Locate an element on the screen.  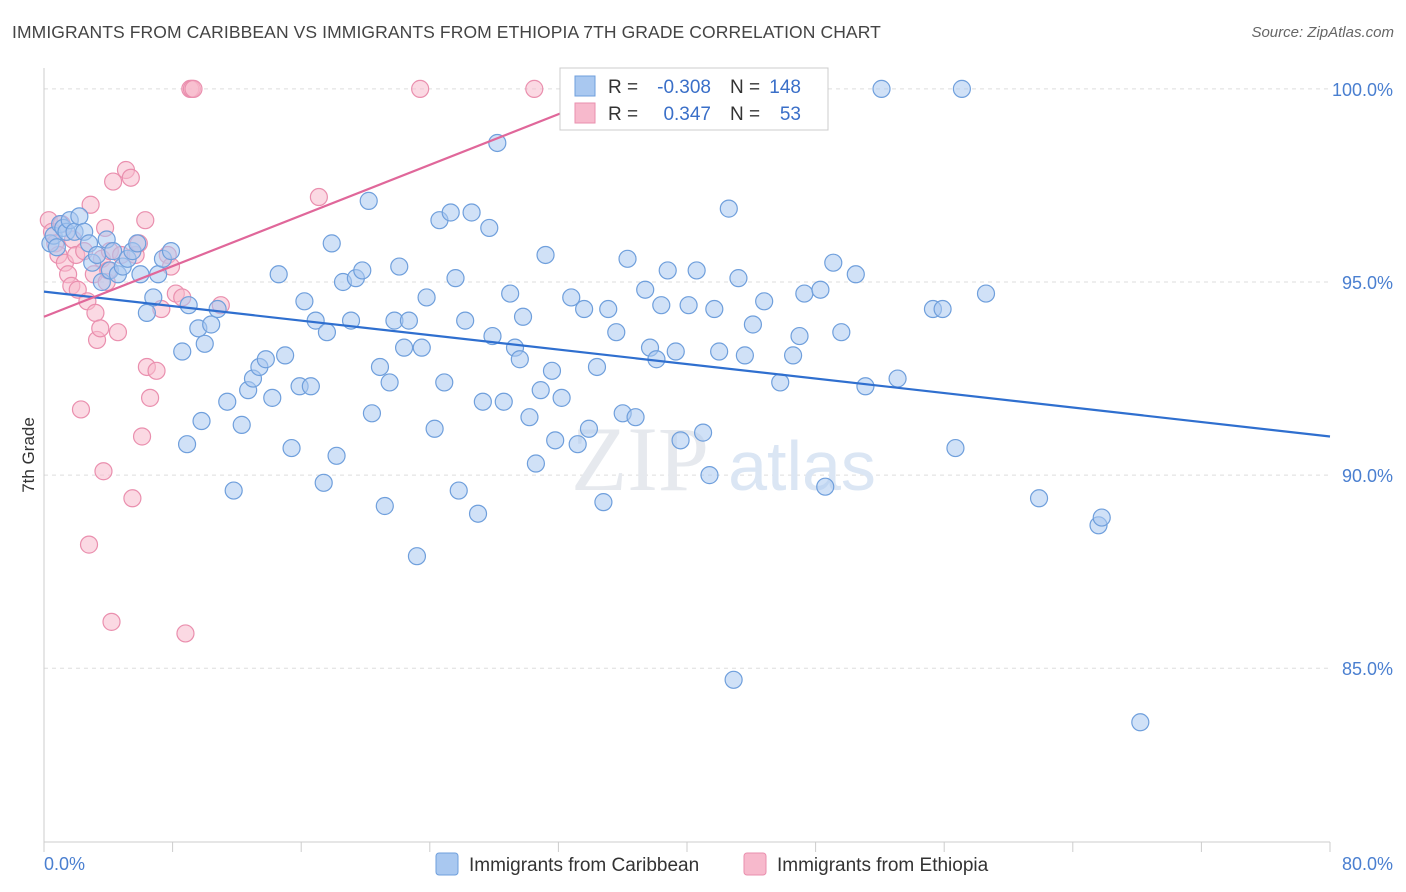
y-tick-label-3: 100.0% is located at coordinates (1362, 90).